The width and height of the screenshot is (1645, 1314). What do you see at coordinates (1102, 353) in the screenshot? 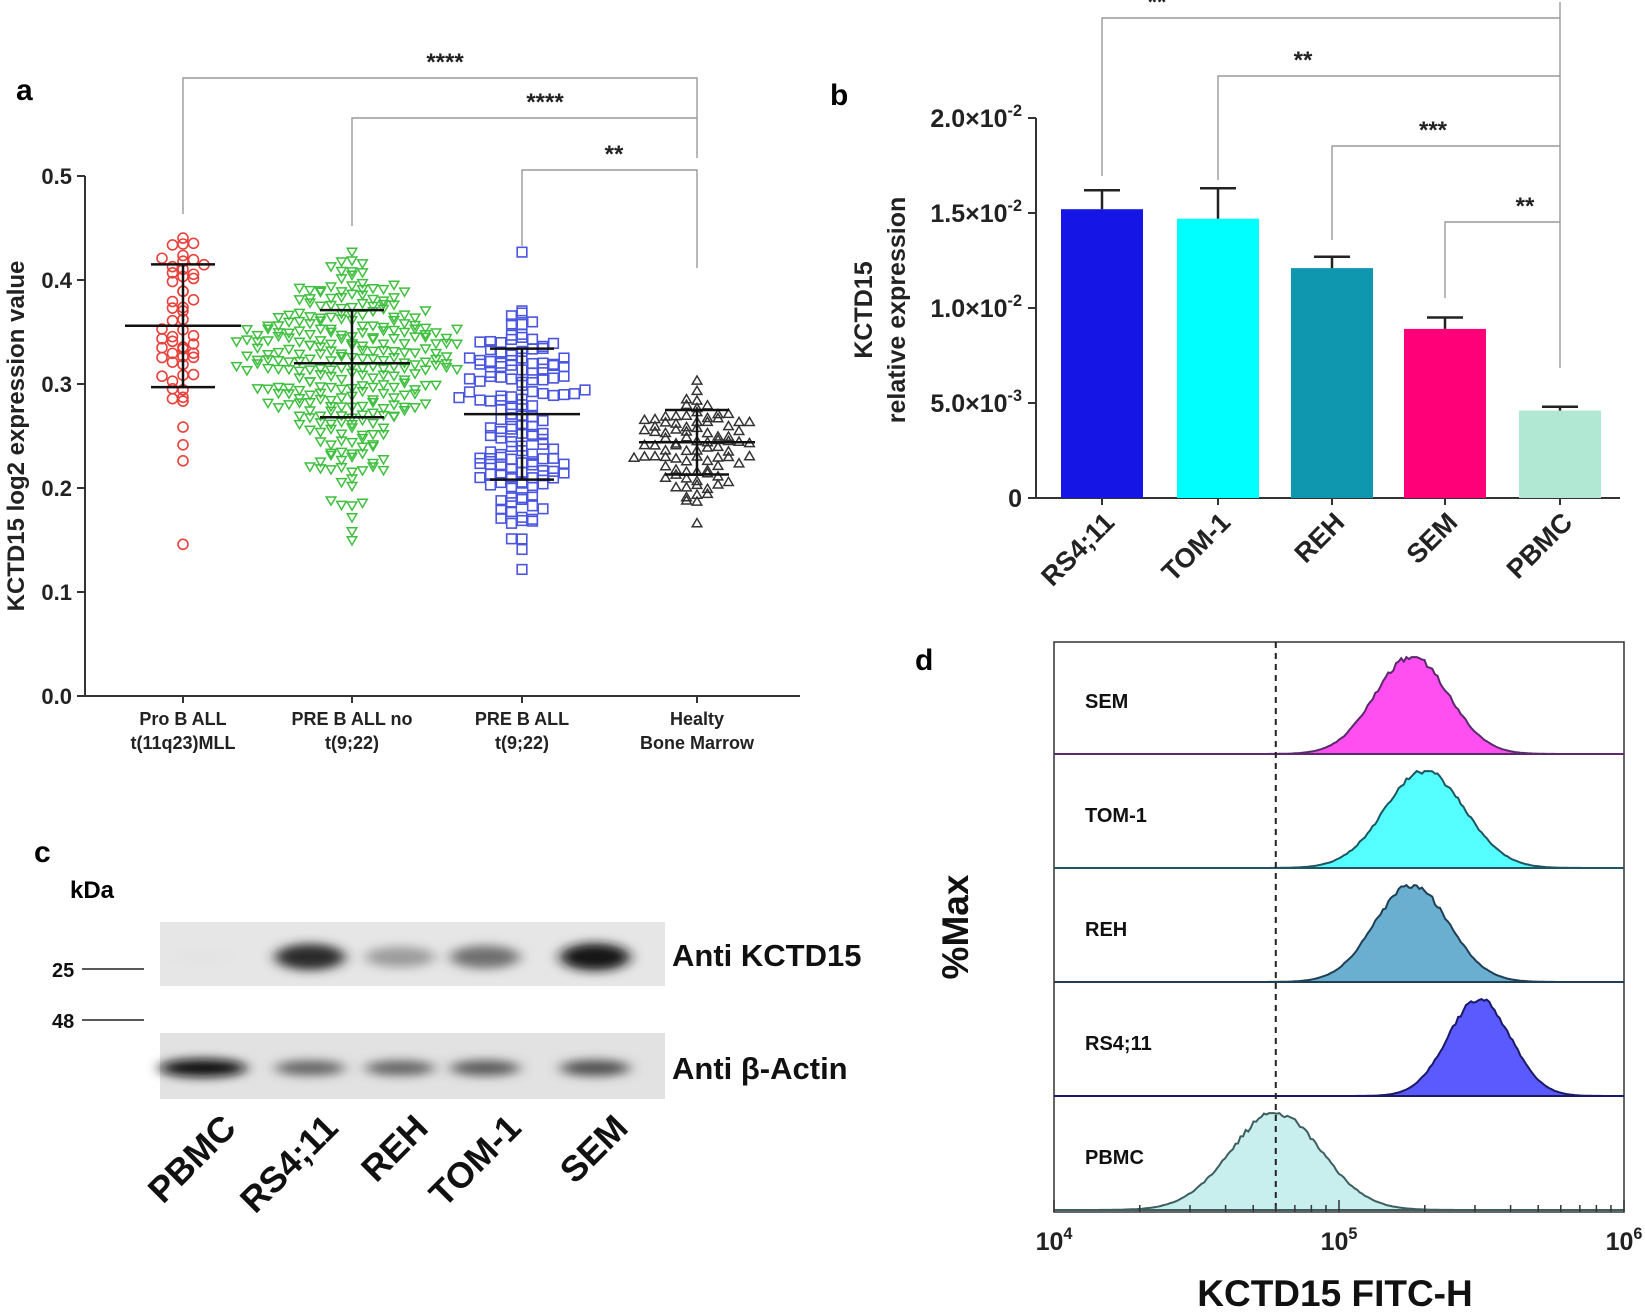
I see `bar` at bounding box center [1102, 353].